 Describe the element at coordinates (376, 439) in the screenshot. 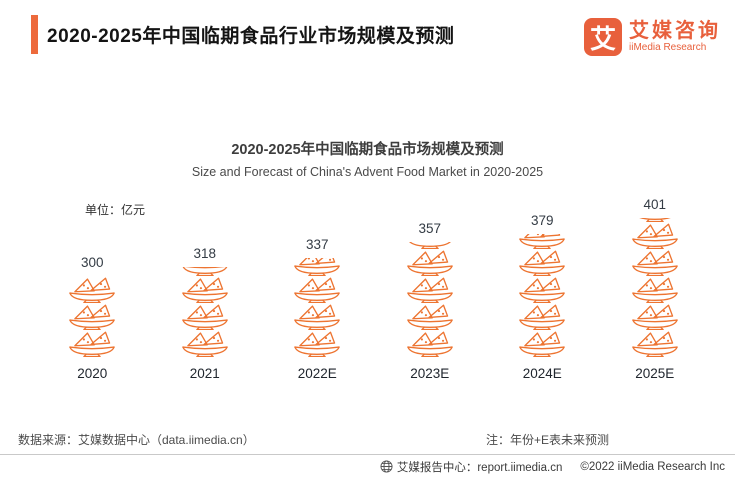

I see `footnotes: 数据来源：艾媒数据中心（data.iimedia.cn） 注：年份+E表未来预测` at that location.